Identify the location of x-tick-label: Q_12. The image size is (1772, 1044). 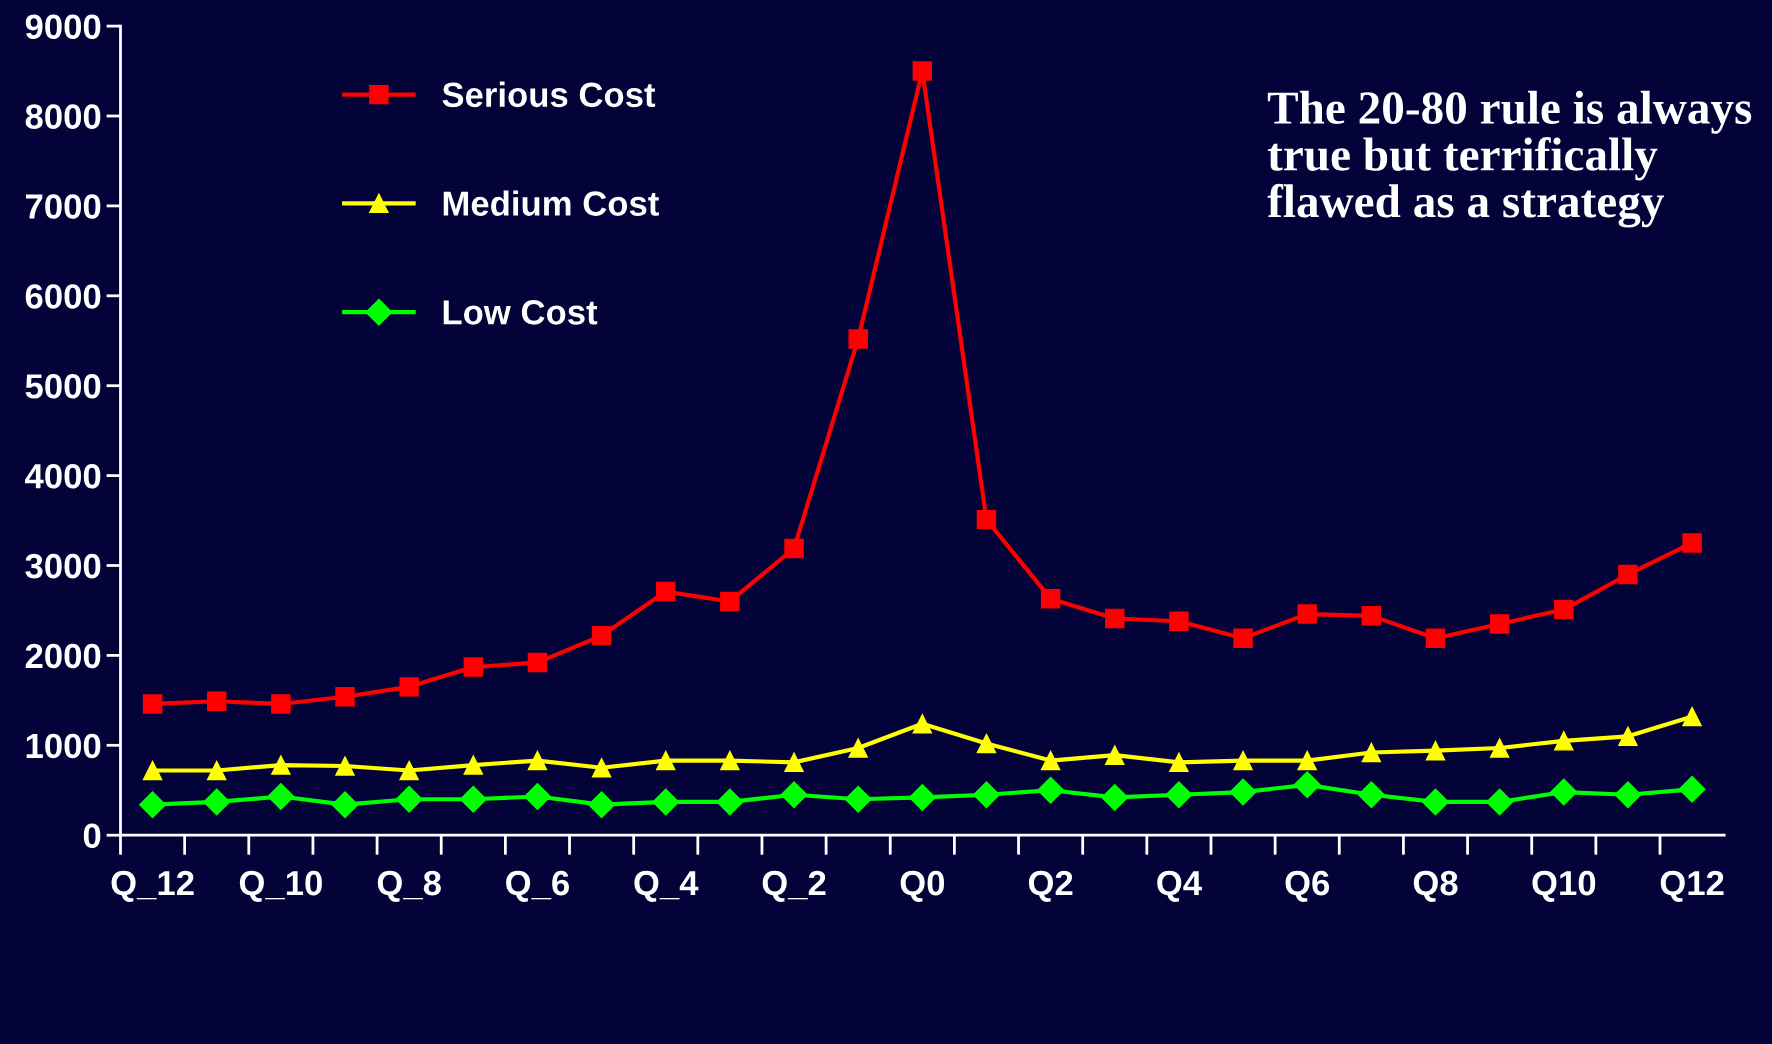
(152, 886).